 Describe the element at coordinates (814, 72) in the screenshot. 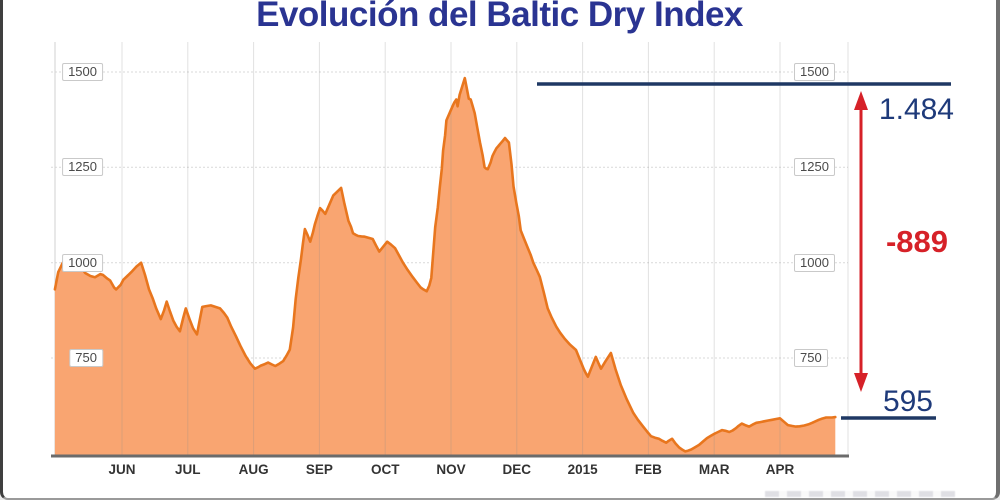

I see `y-tick-label-right: 1500` at that location.